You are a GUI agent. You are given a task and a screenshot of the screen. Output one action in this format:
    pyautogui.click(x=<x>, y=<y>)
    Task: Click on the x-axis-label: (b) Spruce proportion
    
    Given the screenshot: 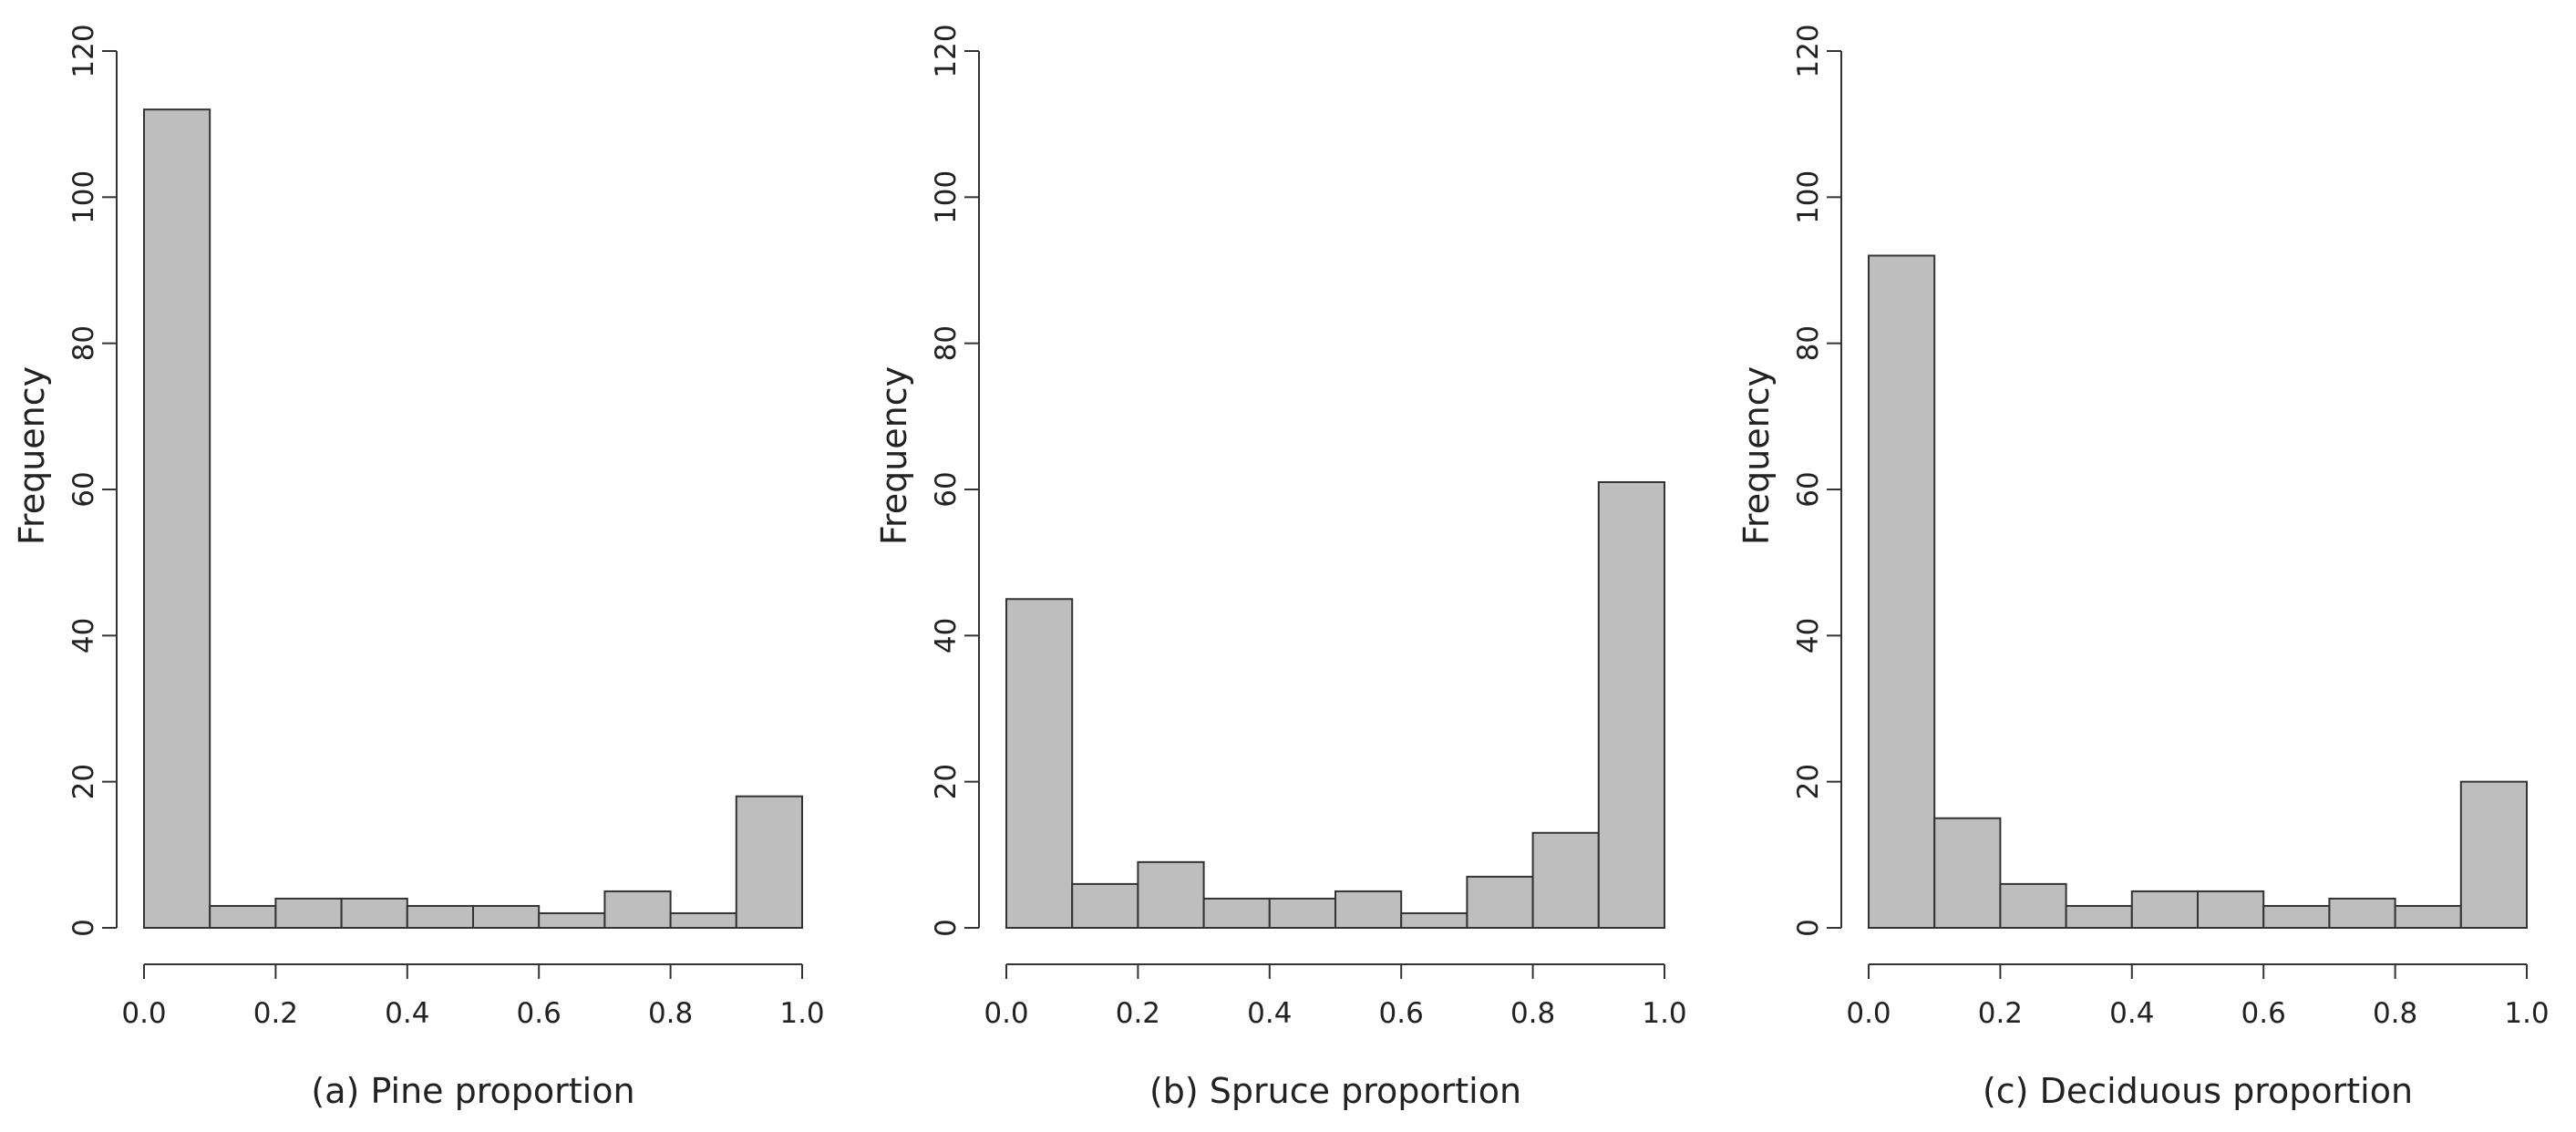 What is the action you would take?
    pyautogui.click(x=1335, y=1091)
    